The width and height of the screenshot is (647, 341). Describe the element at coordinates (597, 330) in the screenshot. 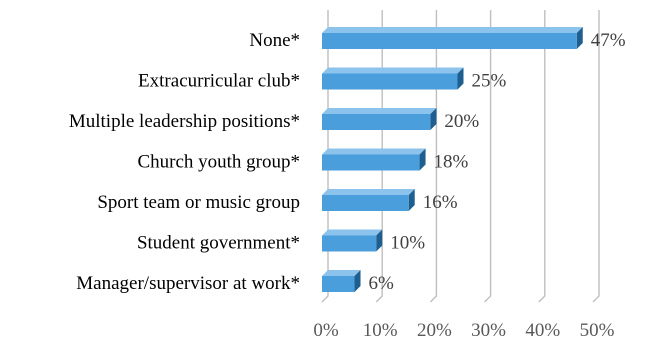

I see `x-tick-label: 50%` at that location.